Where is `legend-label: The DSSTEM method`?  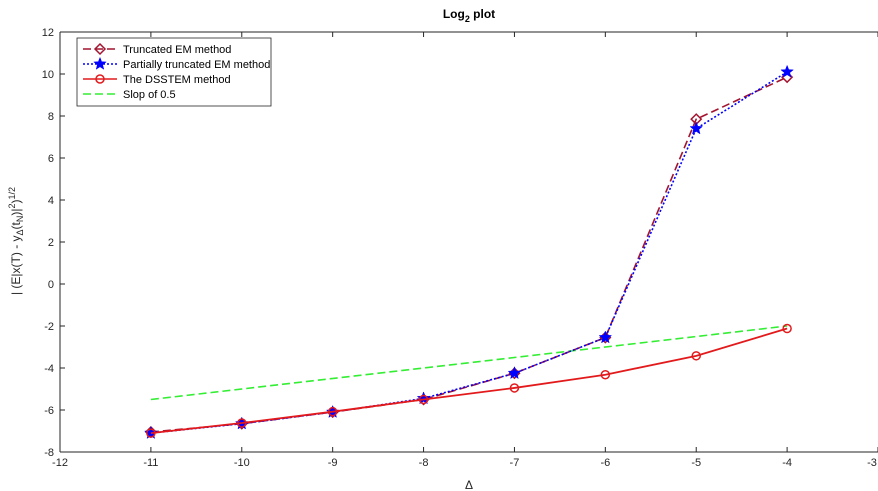
legend-label: The DSSTEM method is located at coordinates (177, 80).